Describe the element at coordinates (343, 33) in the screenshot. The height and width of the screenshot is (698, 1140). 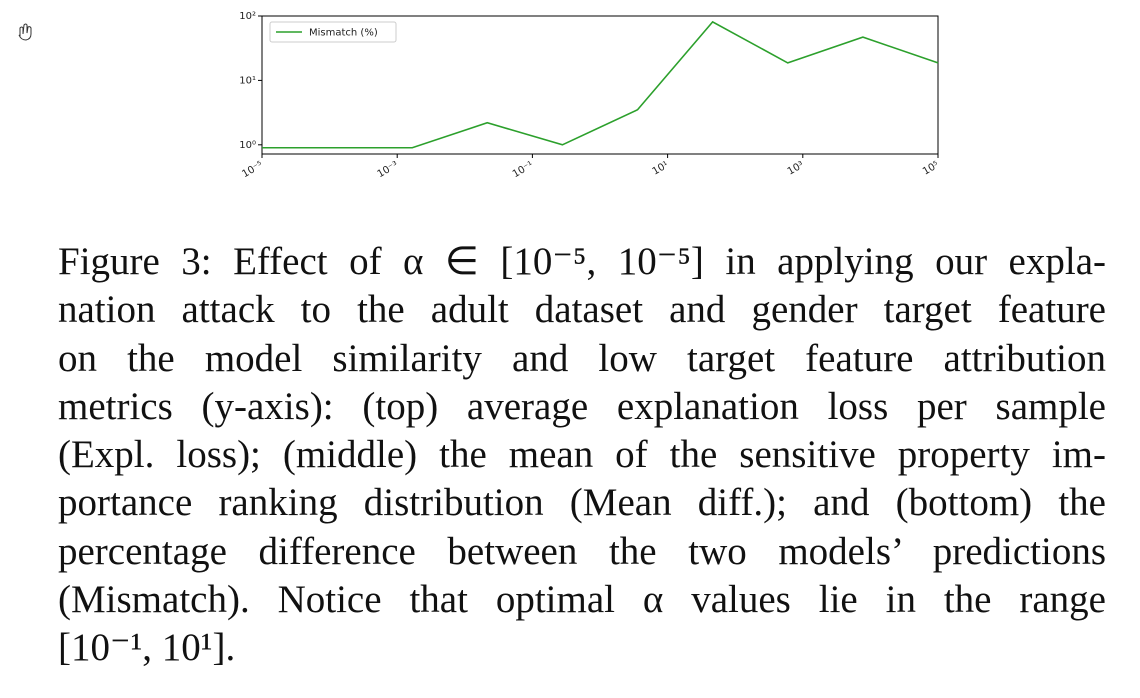
I see `legend-label: Mismatch (%)` at that location.